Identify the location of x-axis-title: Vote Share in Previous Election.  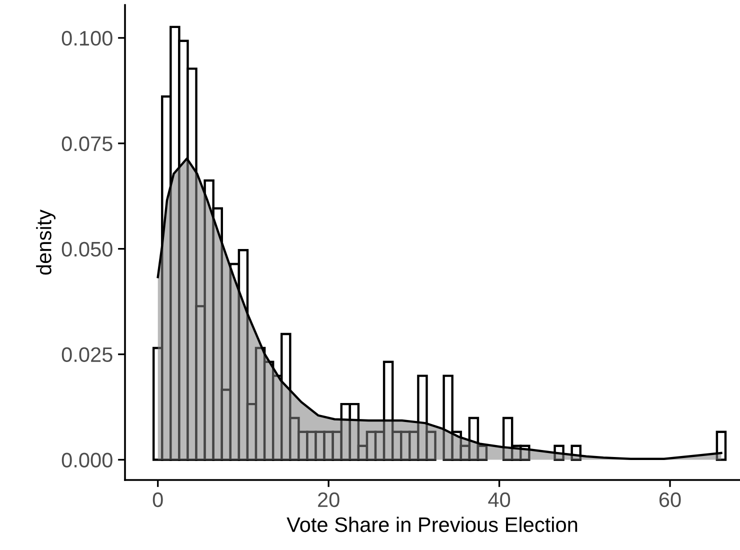
(432, 524).